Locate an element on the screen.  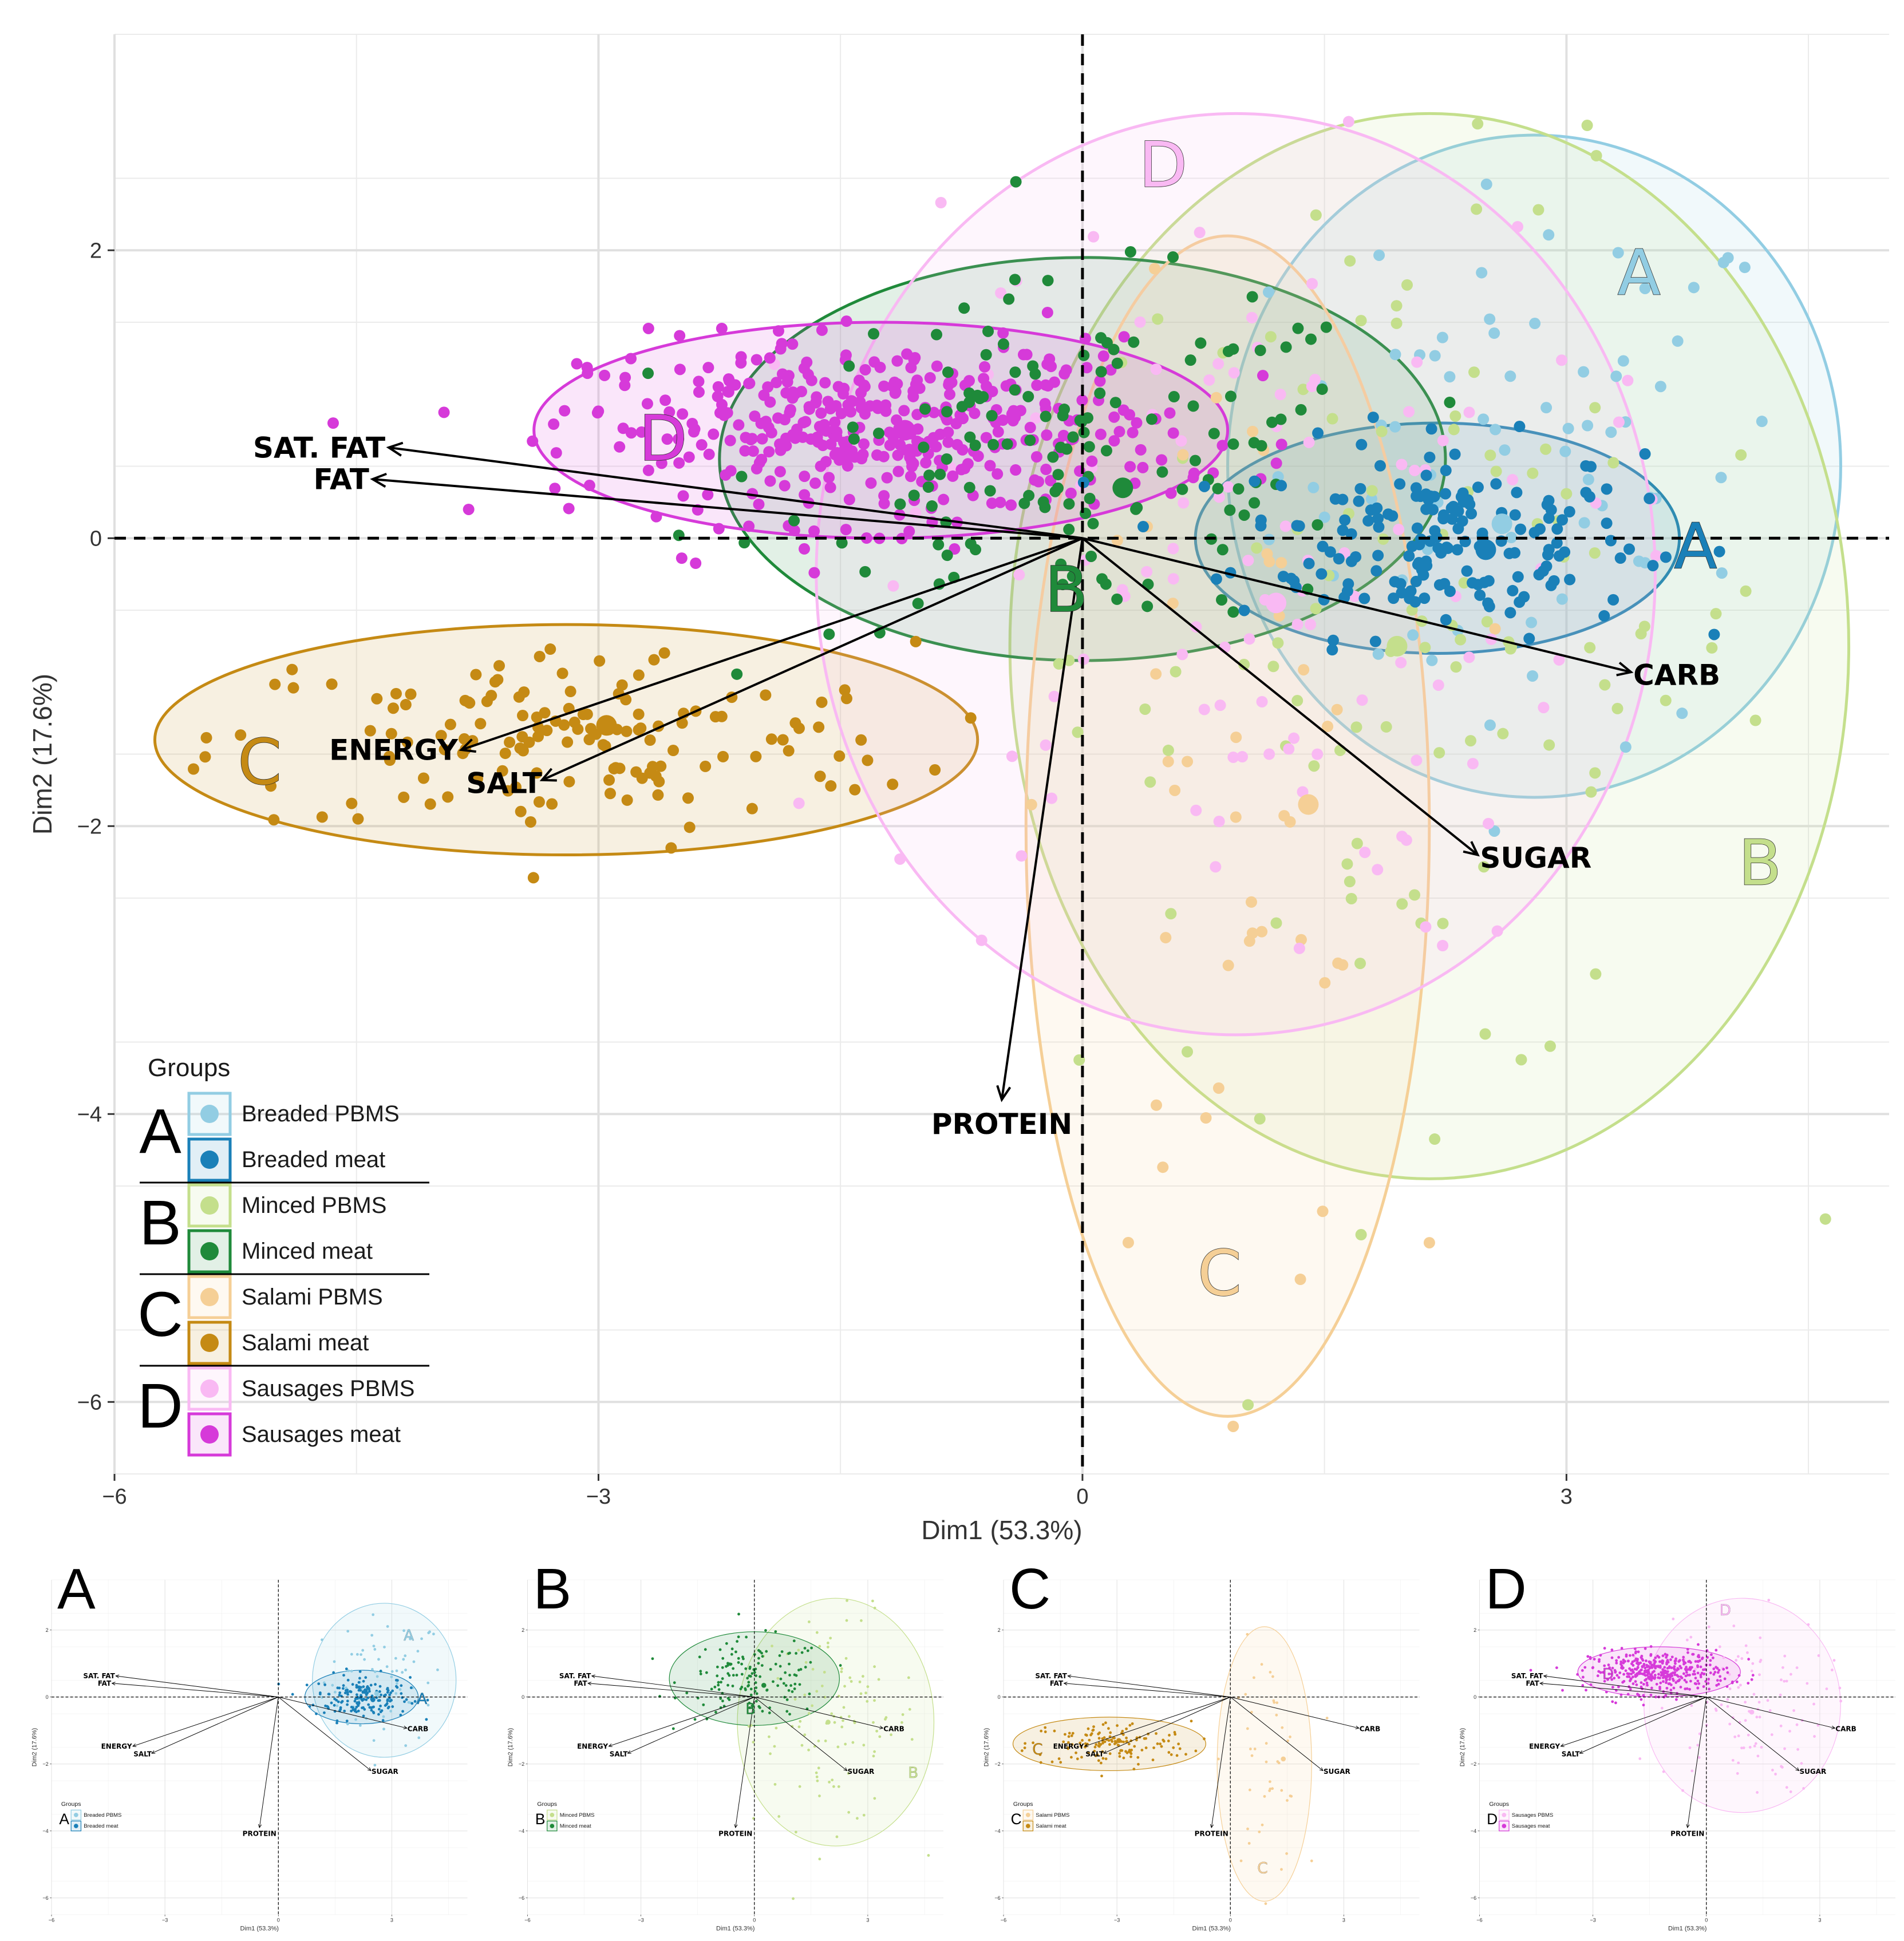
loading-arrow-energy is located at coordinates (205, 1722).